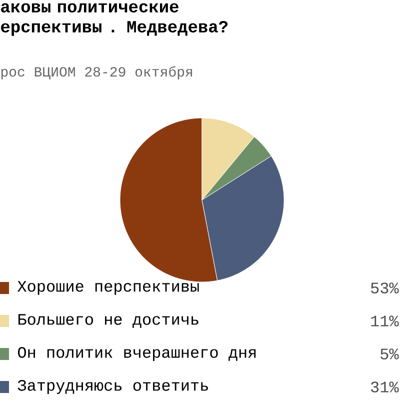 This screenshot has width=400, height=400. Describe the element at coordinates (385, 288) in the screenshot. I see `data-label: 53%` at that location.